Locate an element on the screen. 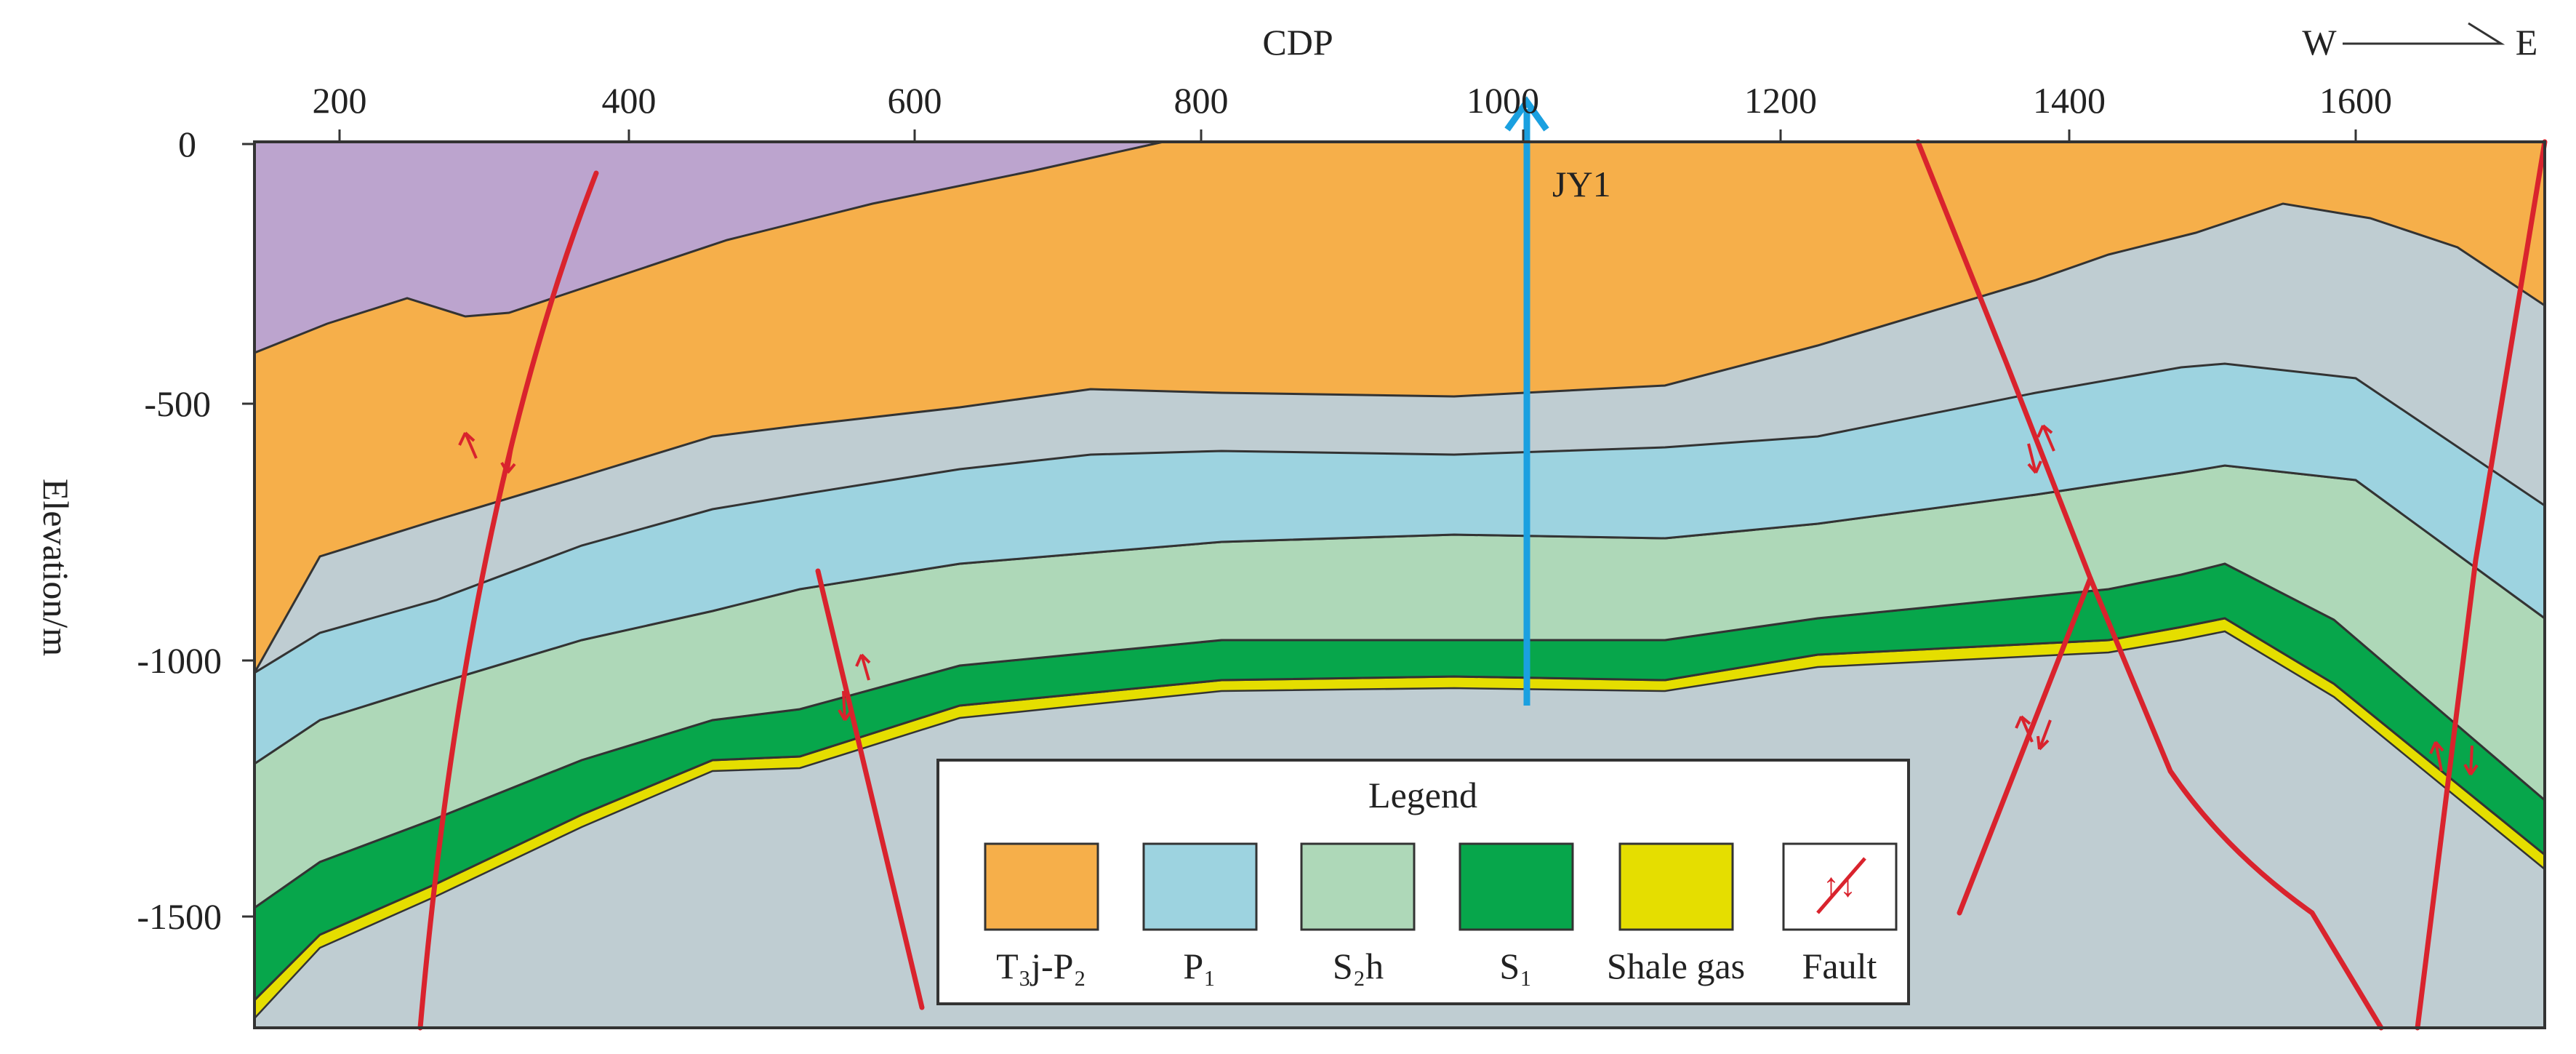  x-tick-label: 400 is located at coordinates (629, 100).